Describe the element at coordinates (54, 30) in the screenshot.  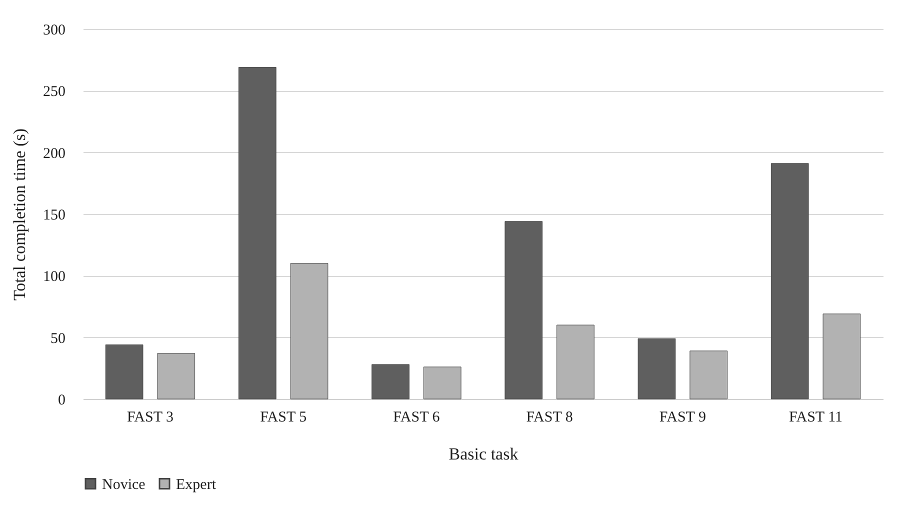
I see `y-tick-label: 300` at that location.